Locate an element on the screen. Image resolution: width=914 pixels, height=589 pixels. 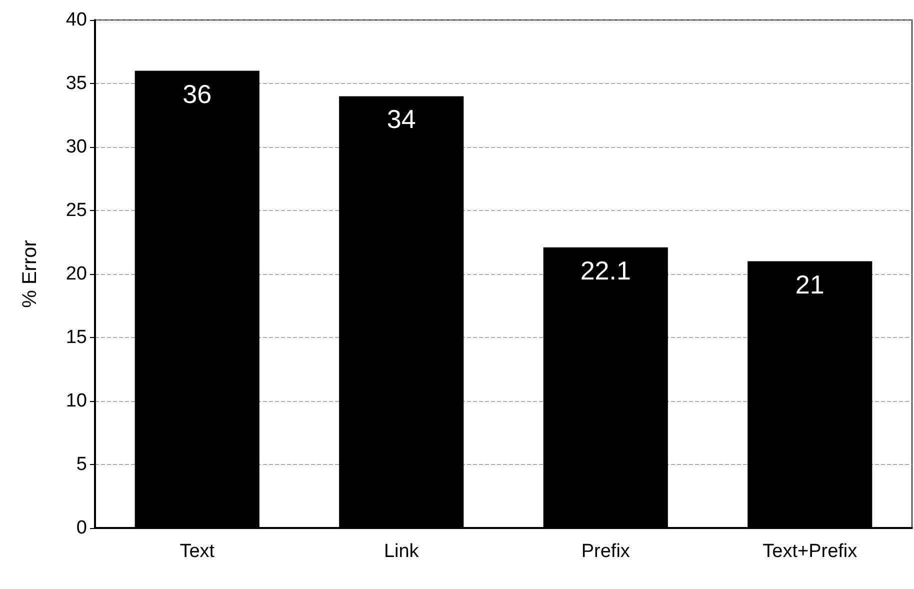
data-label: 21 is located at coordinates (809, 284).